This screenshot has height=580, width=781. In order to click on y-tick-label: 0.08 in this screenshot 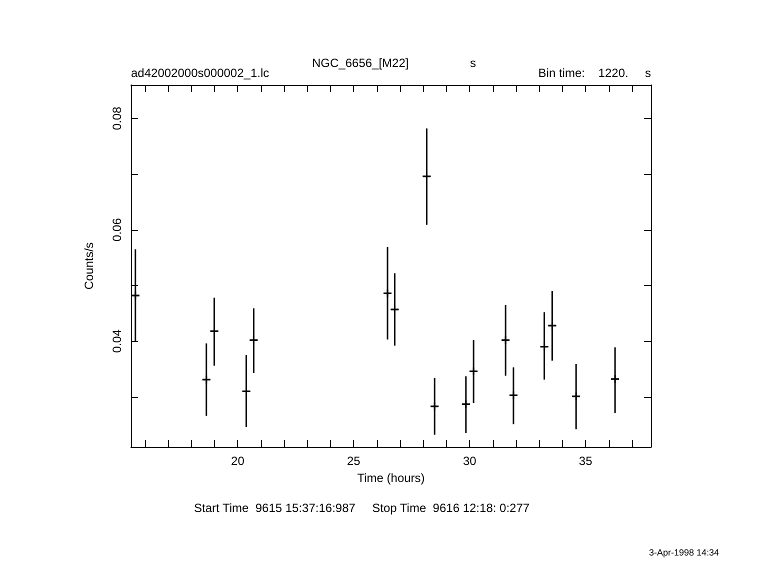, I will do `click(117, 118)`.